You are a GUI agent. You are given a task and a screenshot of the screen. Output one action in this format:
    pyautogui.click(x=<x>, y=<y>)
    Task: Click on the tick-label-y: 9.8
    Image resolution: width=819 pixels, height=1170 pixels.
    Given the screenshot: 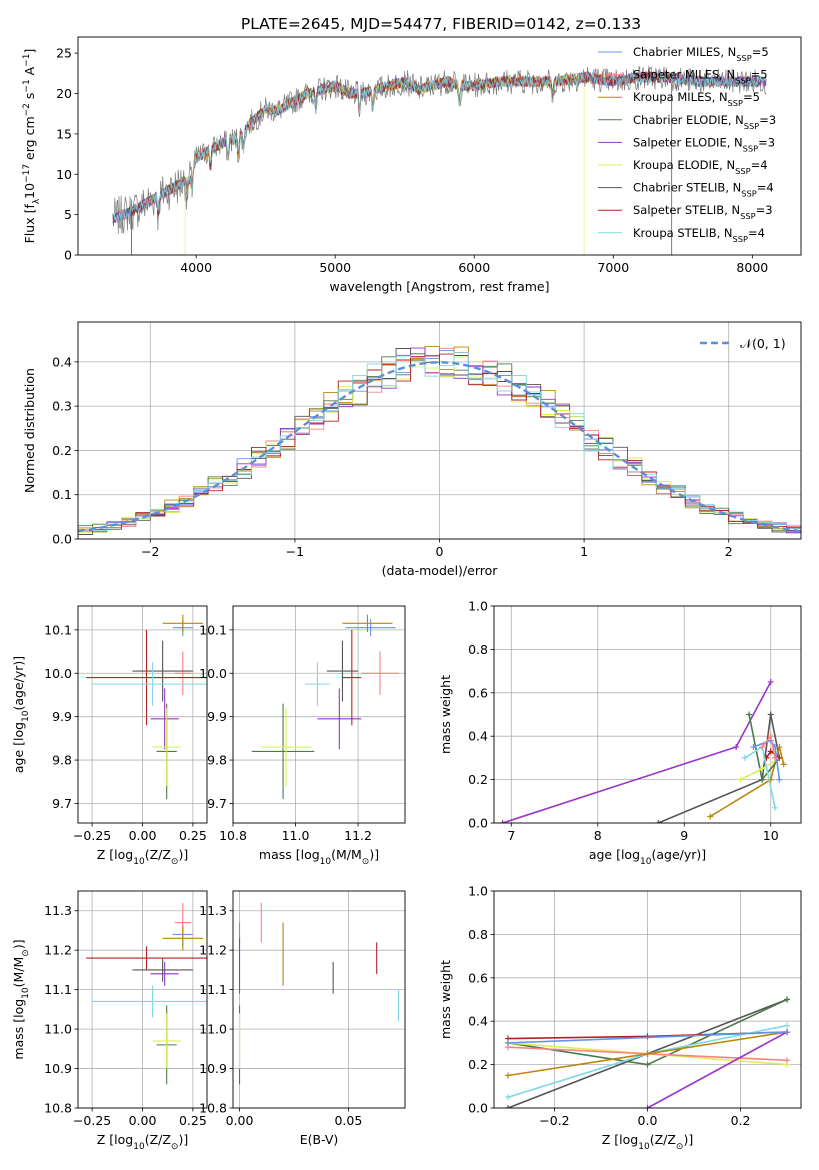 What is the action you would take?
    pyautogui.click(x=62, y=760)
    